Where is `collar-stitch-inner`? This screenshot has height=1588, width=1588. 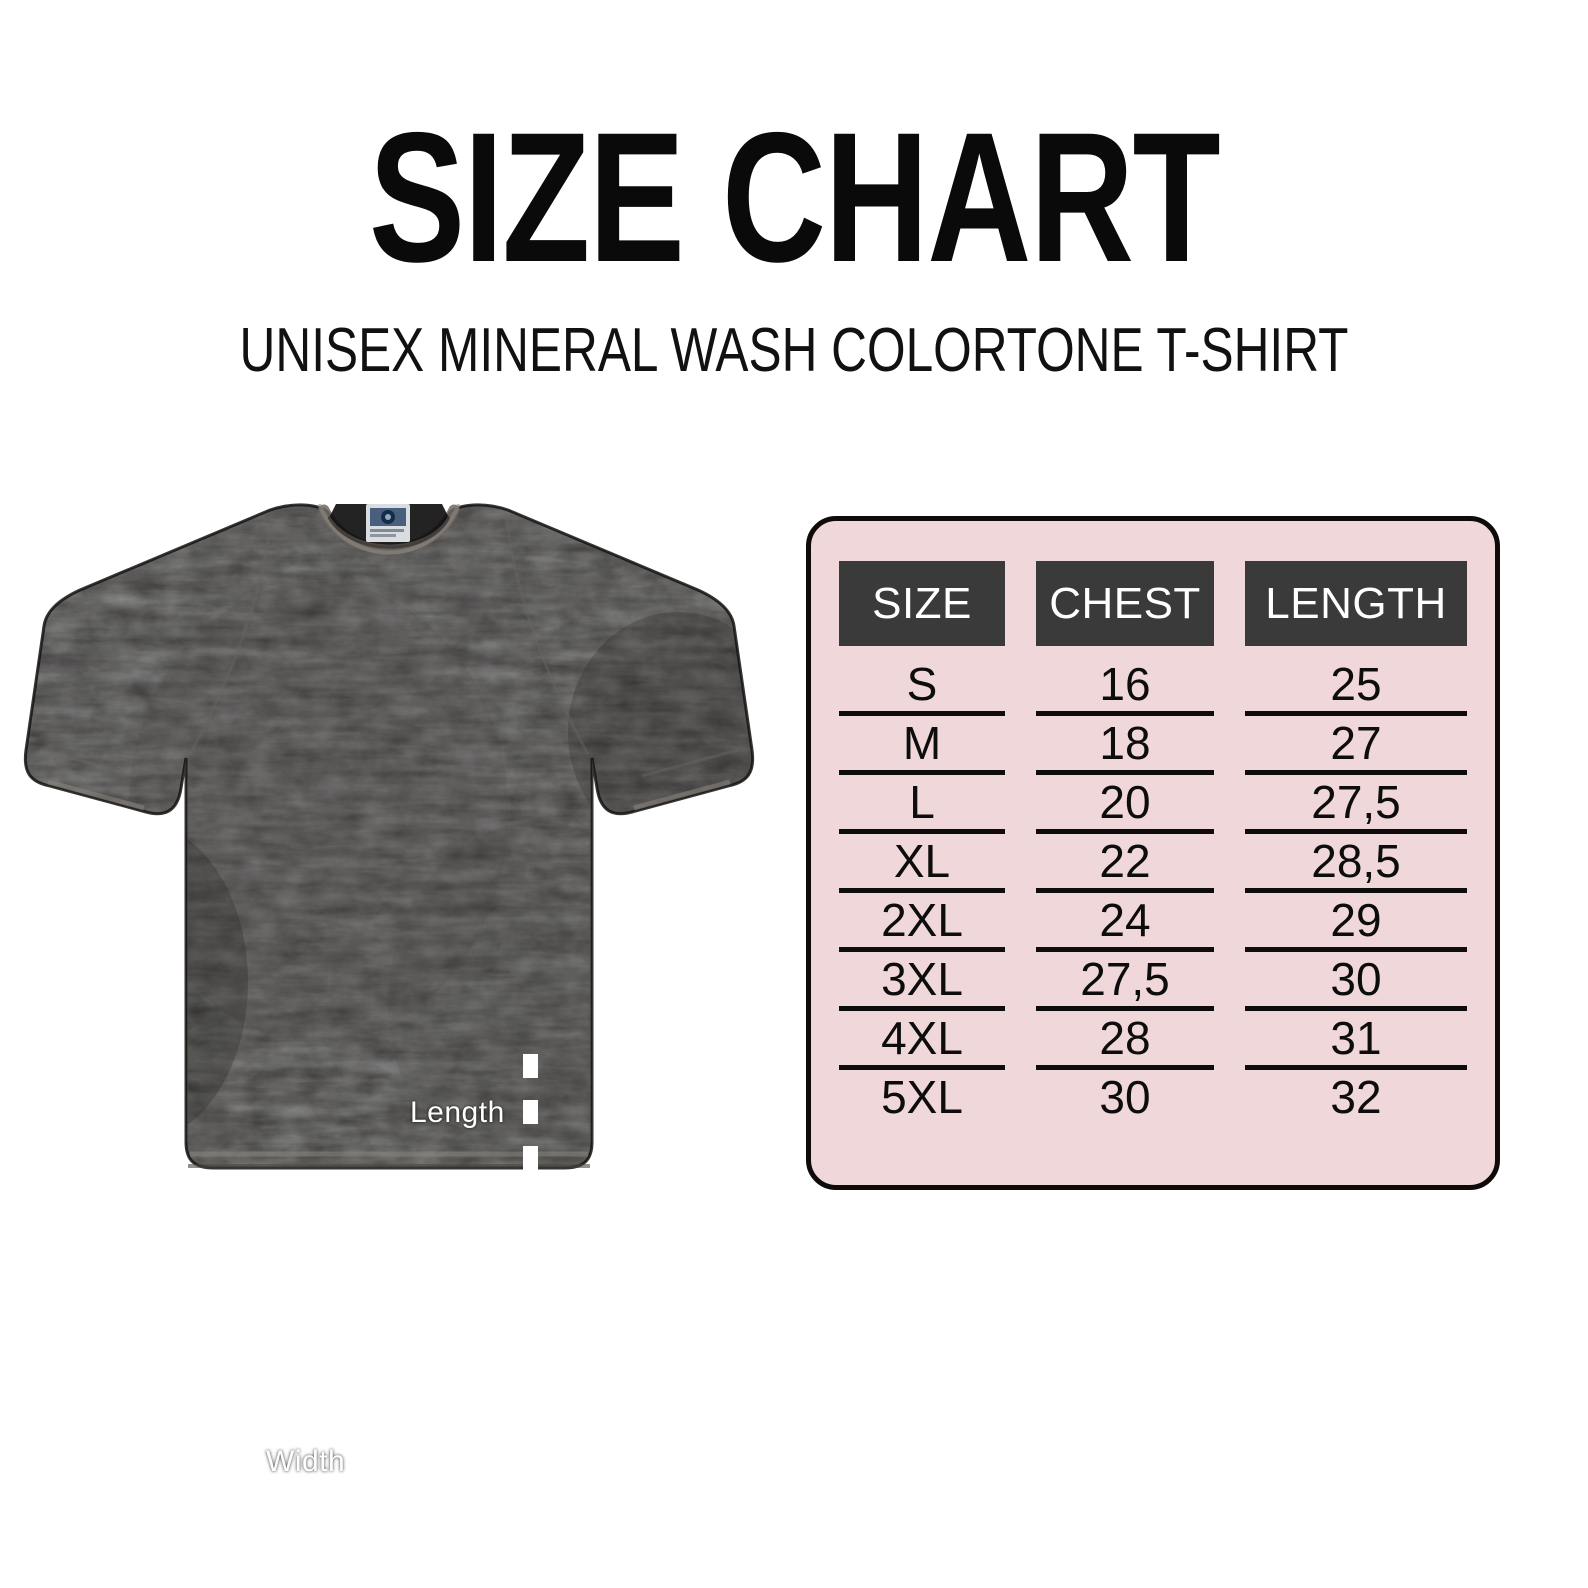 collar-stitch-inner is located at coordinates (389, 532).